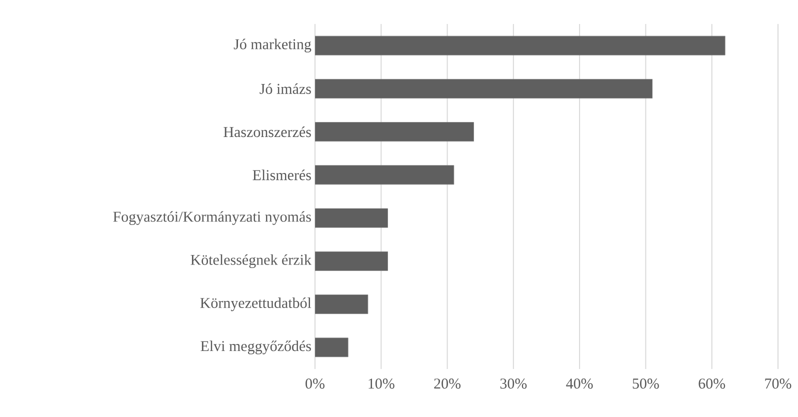 The width and height of the screenshot is (798, 417). I want to click on y-tick-label: Jó imázs, so click(285, 88).